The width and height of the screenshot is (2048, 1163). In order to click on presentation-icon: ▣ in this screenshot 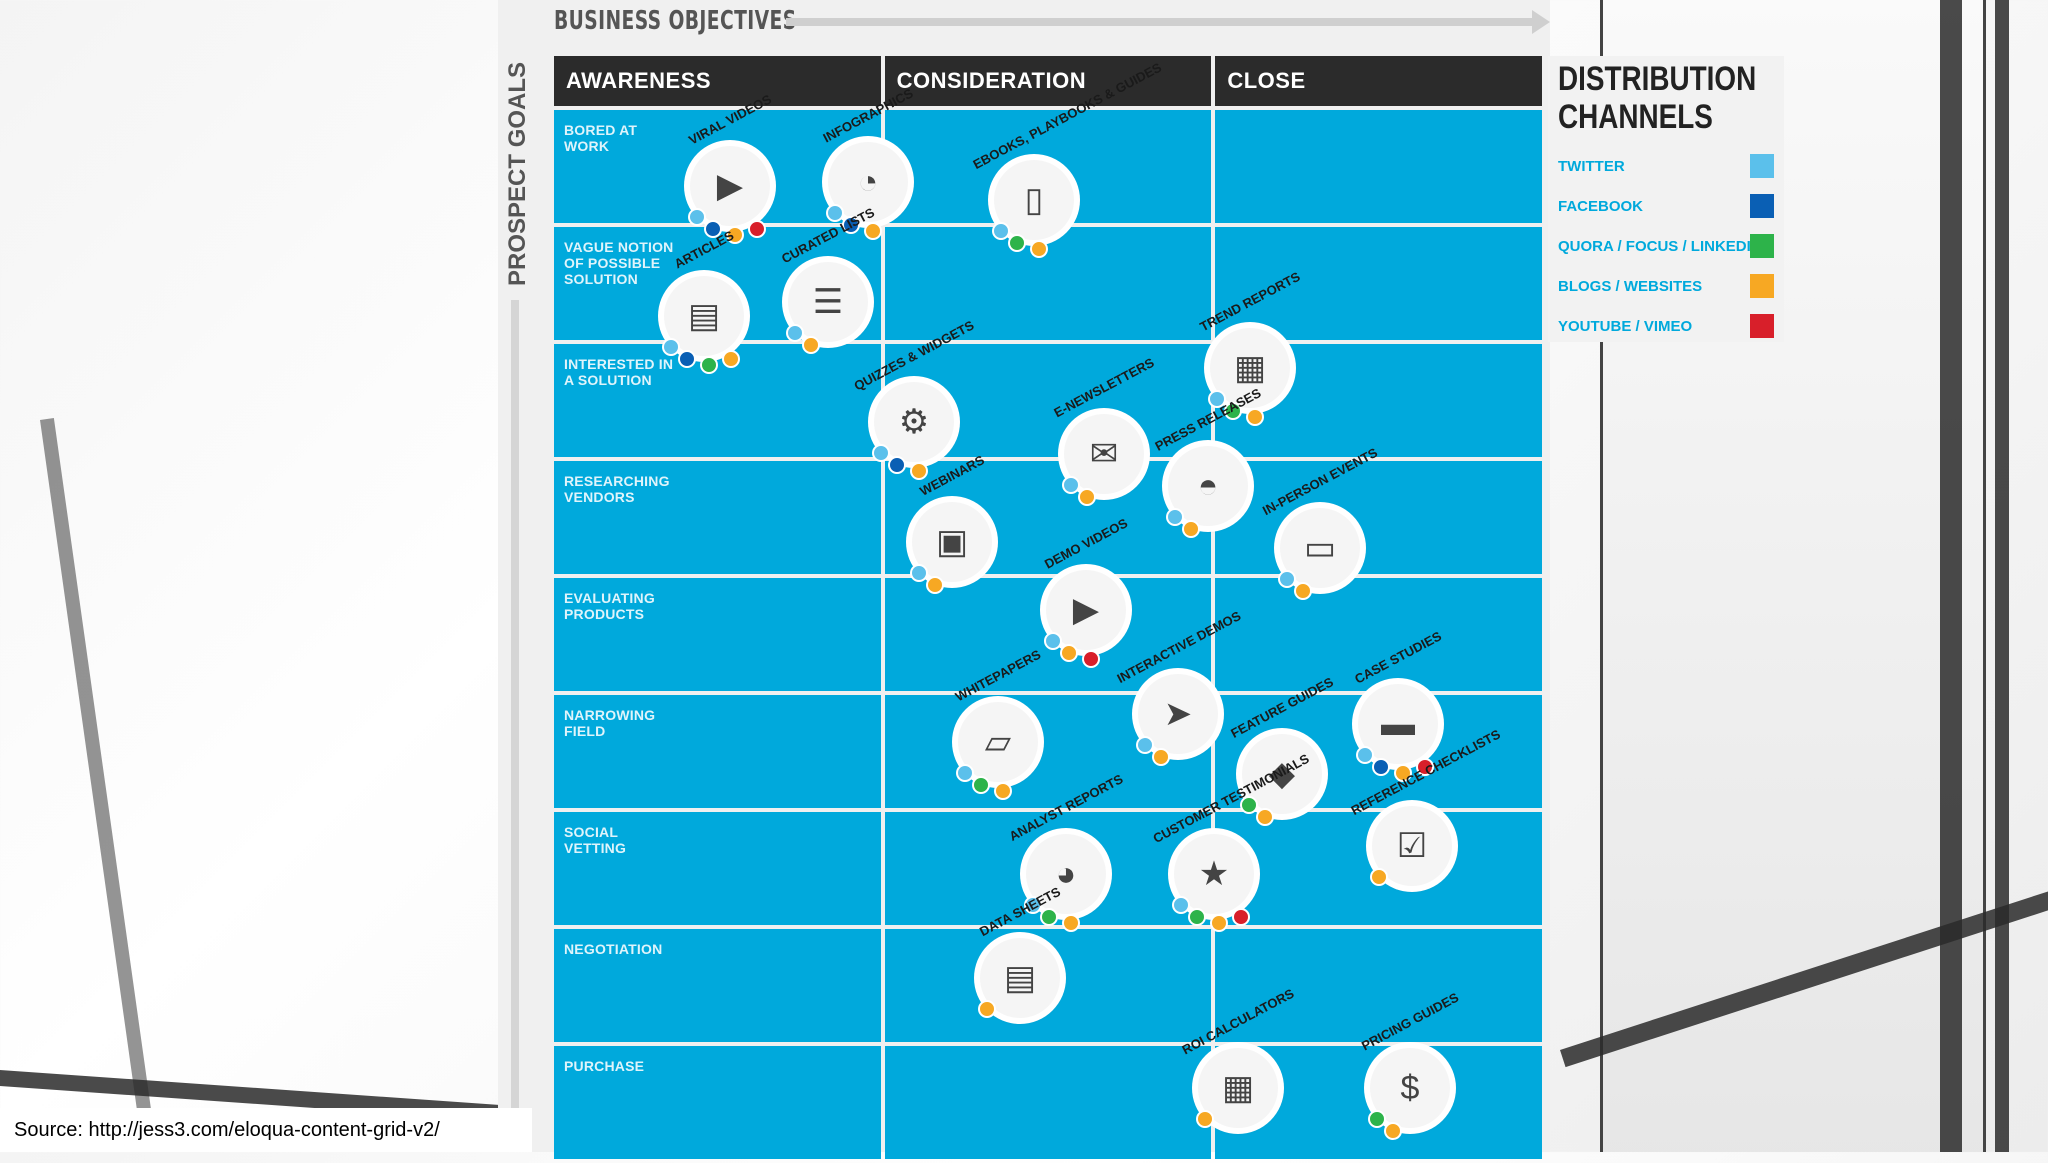, I will do `click(952, 542)`.